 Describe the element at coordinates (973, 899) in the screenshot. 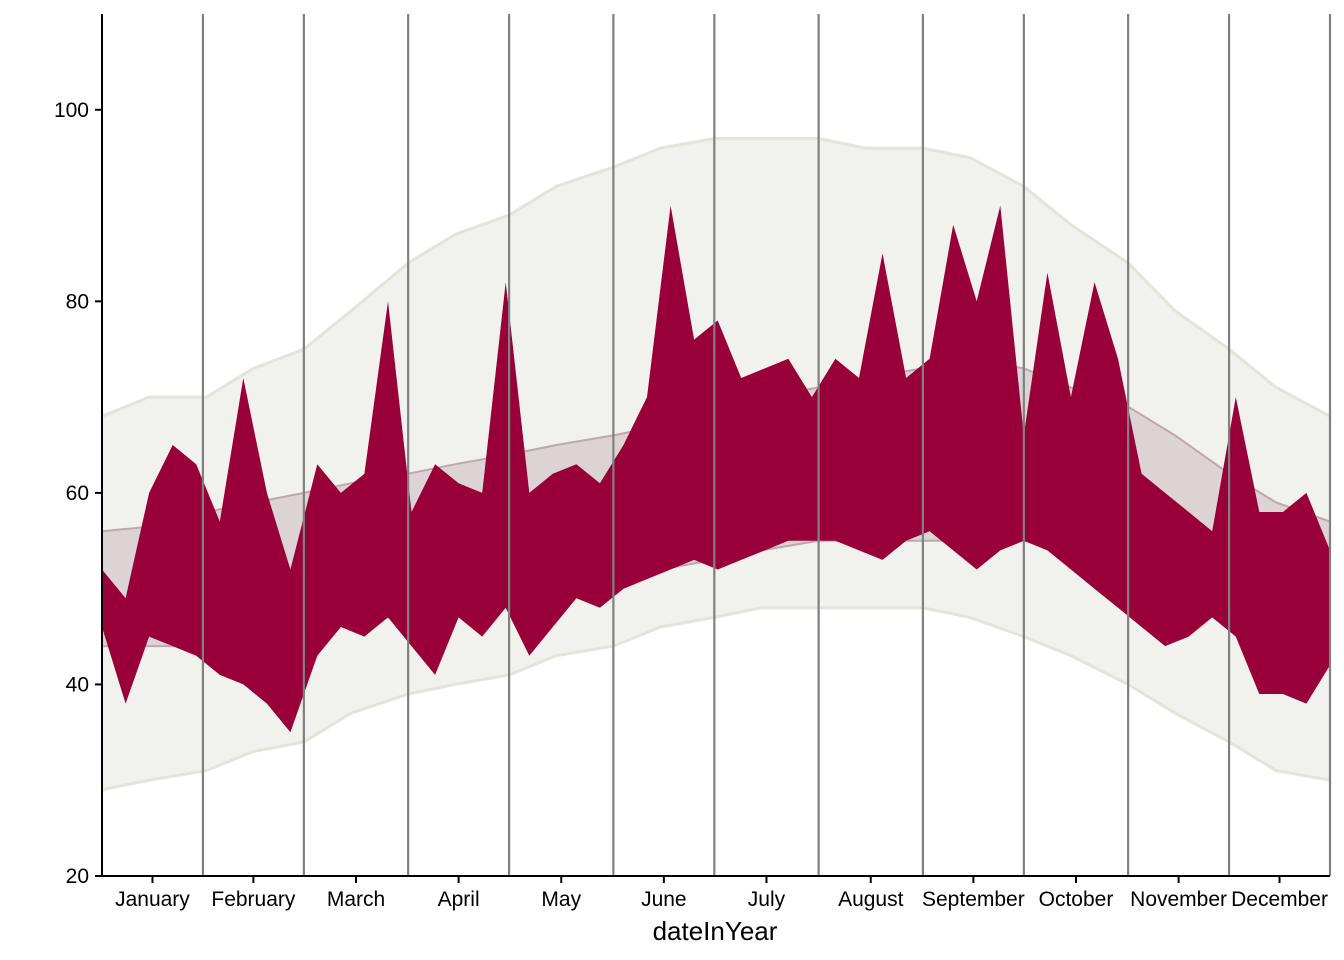

I see `x-tick-label: September` at that location.